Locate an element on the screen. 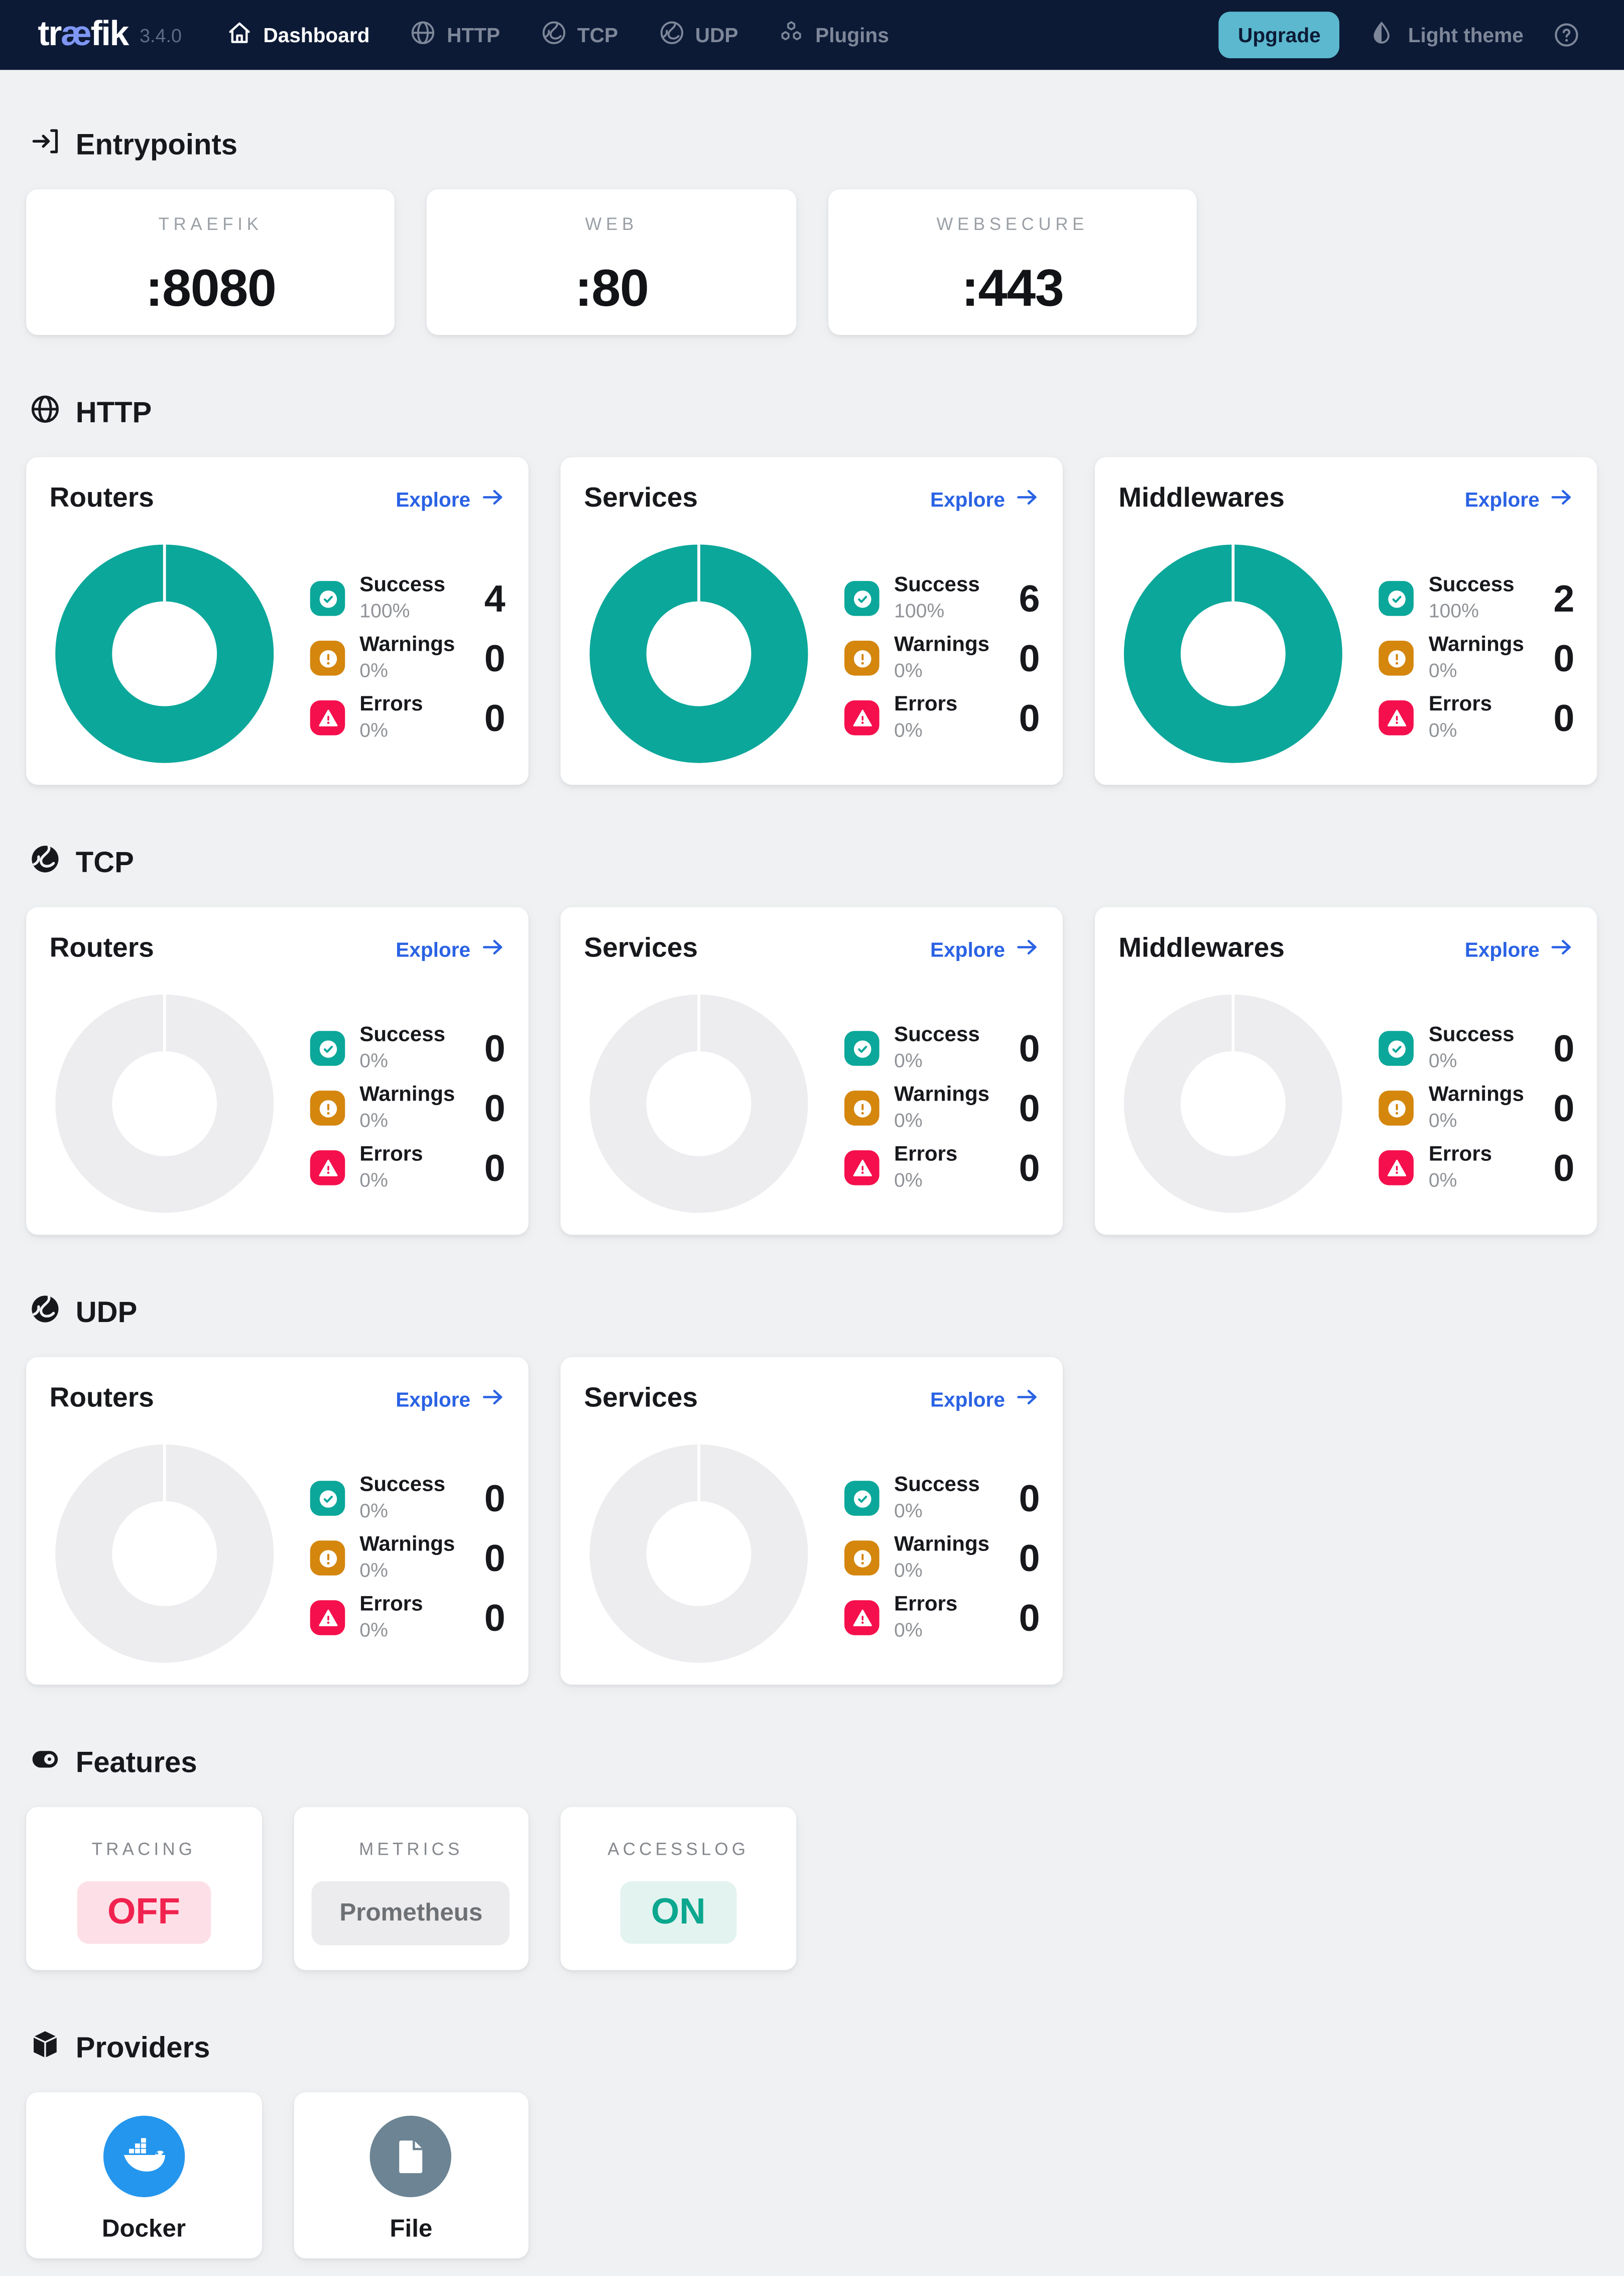  donut-chart is located at coordinates (1233, 653).